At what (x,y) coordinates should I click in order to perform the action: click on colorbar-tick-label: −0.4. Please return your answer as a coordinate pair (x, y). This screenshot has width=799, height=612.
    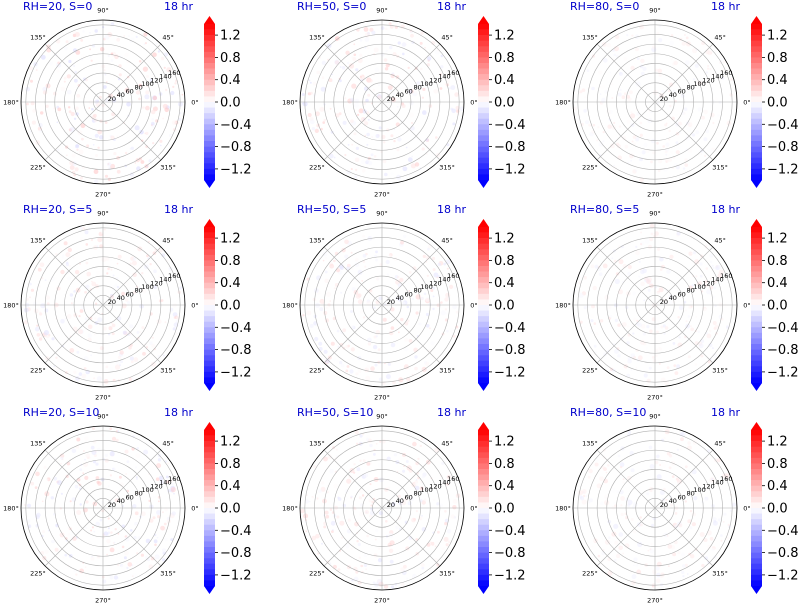
    Looking at the image, I should click on (783, 125).